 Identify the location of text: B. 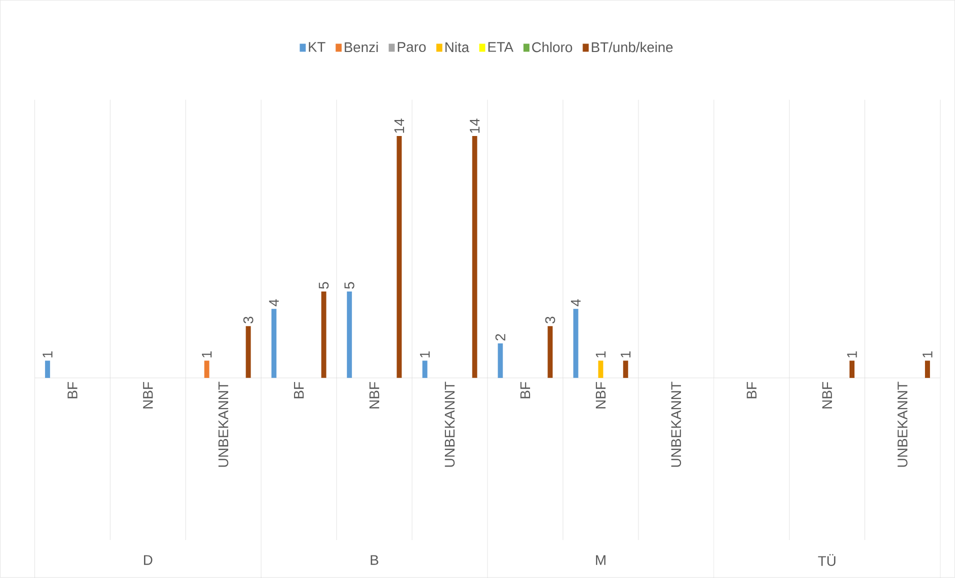
(374, 560).